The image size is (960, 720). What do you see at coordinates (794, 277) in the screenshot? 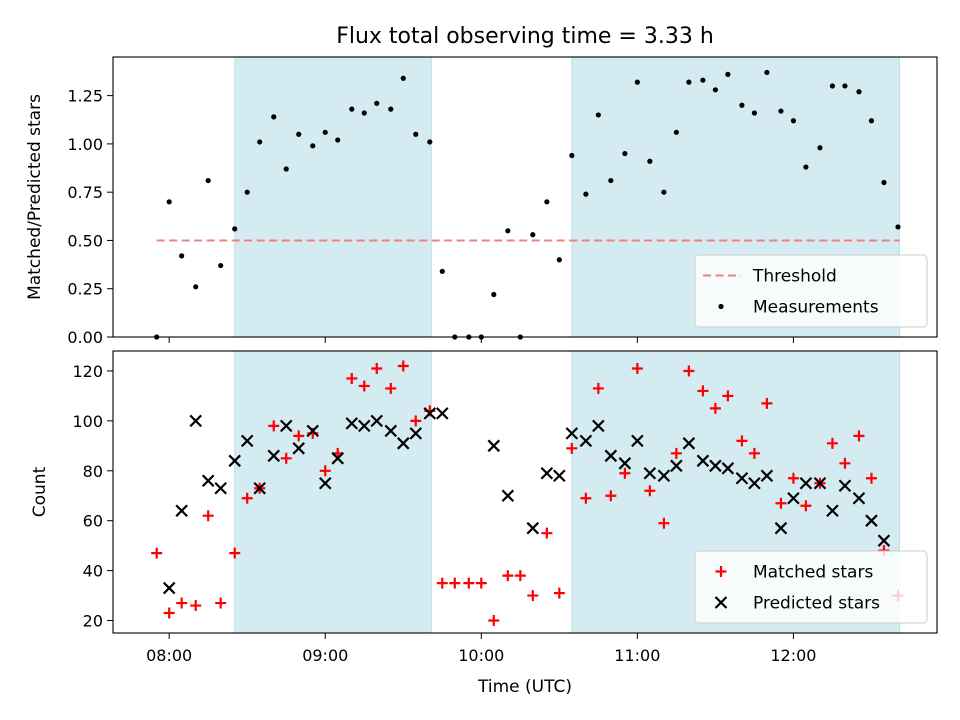
I see `legend-label: Threshold` at bounding box center [794, 277].